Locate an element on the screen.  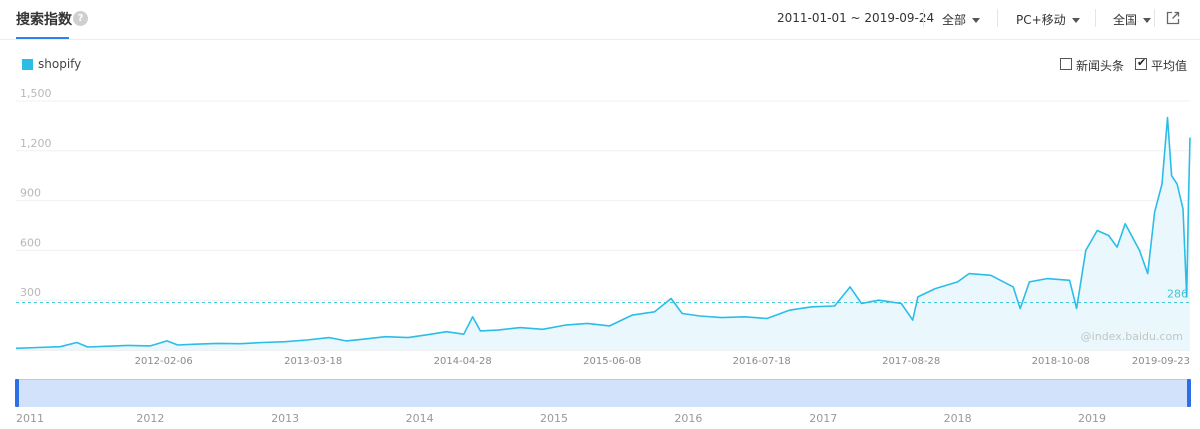
date-range-picker: 2011-01-01 ~ 2019-09-24 is located at coordinates (856, 18).